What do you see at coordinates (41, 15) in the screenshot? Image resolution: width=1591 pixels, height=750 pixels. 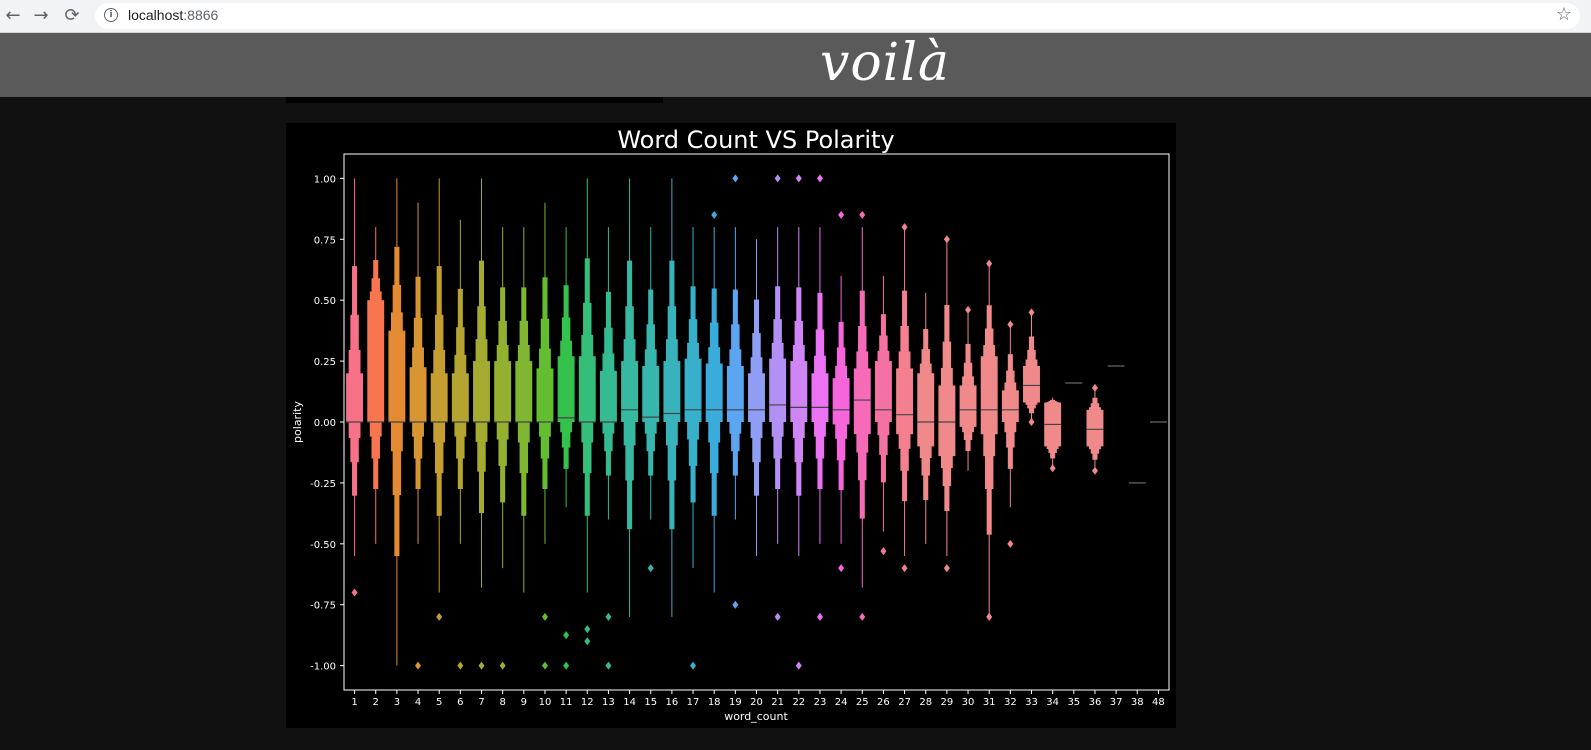 I see `forward-icon: →` at bounding box center [41, 15].